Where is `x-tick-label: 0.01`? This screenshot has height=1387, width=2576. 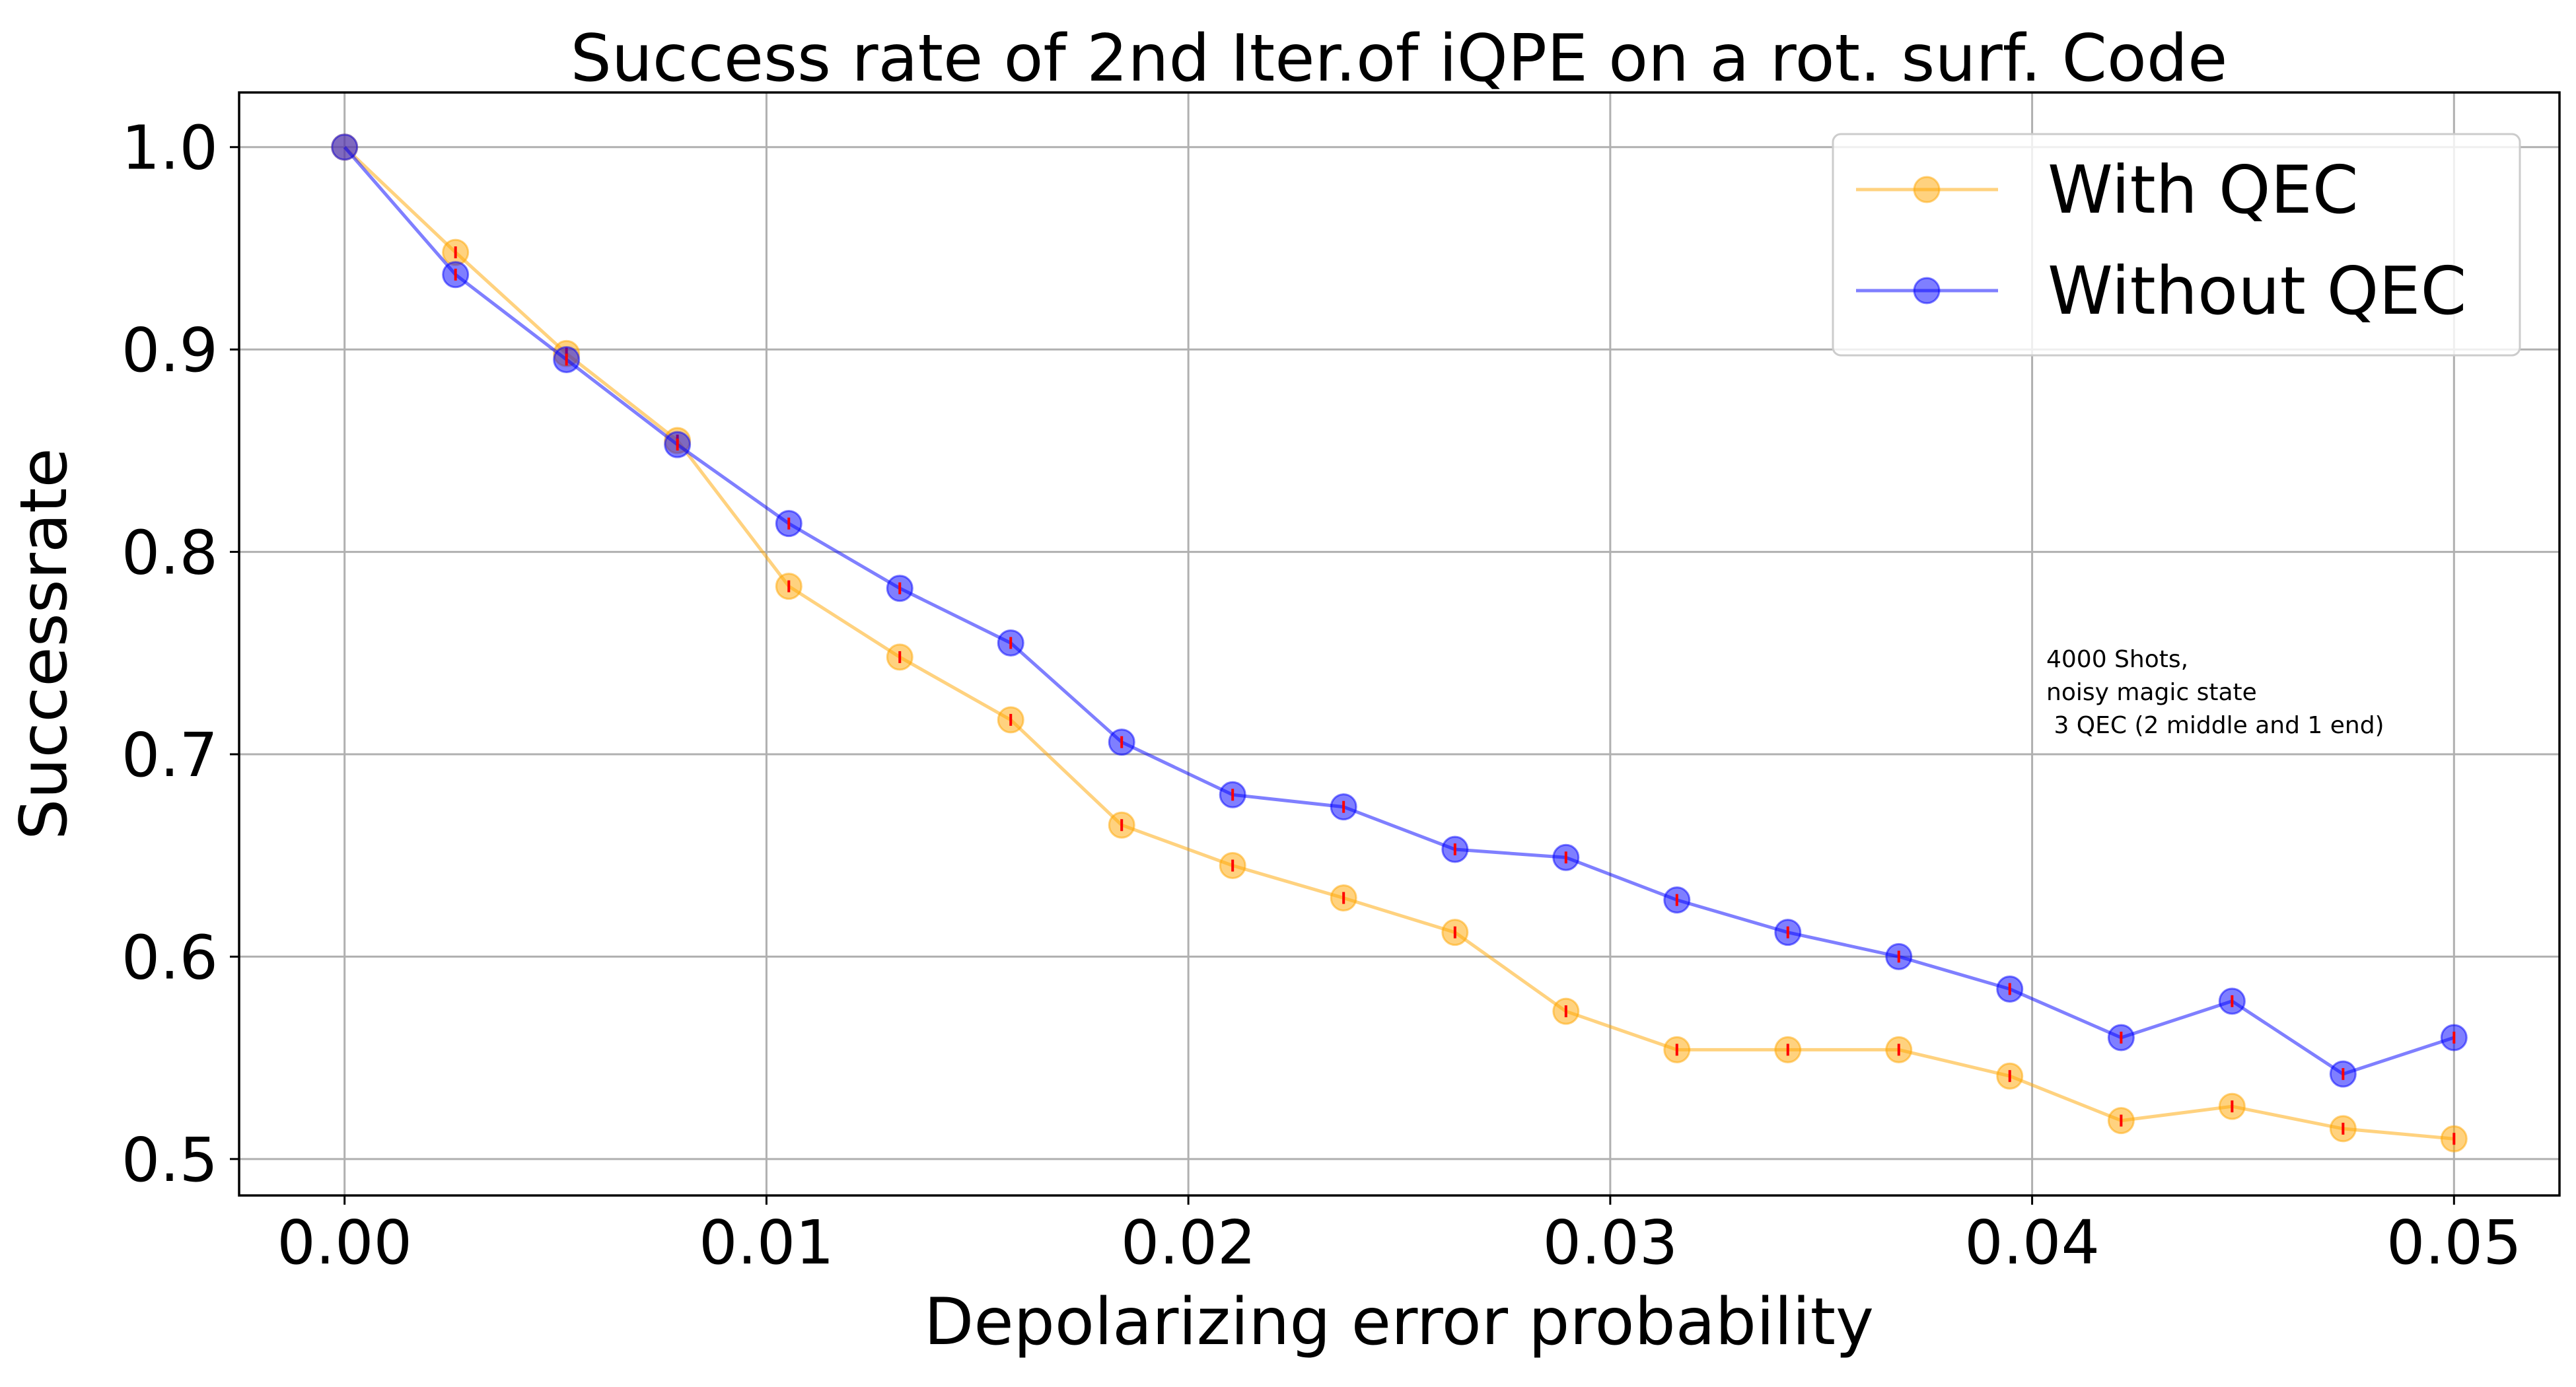
x-tick-label: 0.01 is located at coordinates (767, 1242).